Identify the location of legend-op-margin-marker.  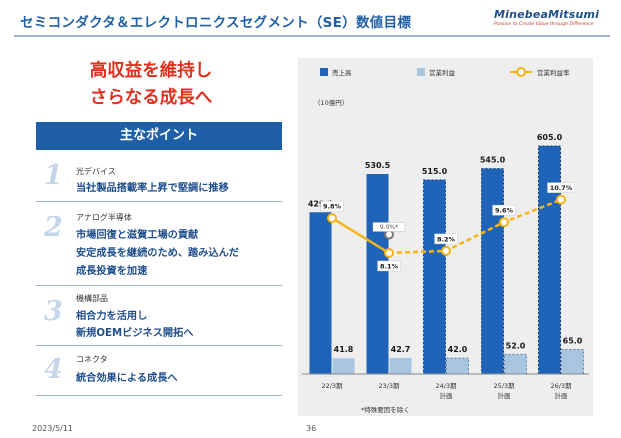
(521, 72).